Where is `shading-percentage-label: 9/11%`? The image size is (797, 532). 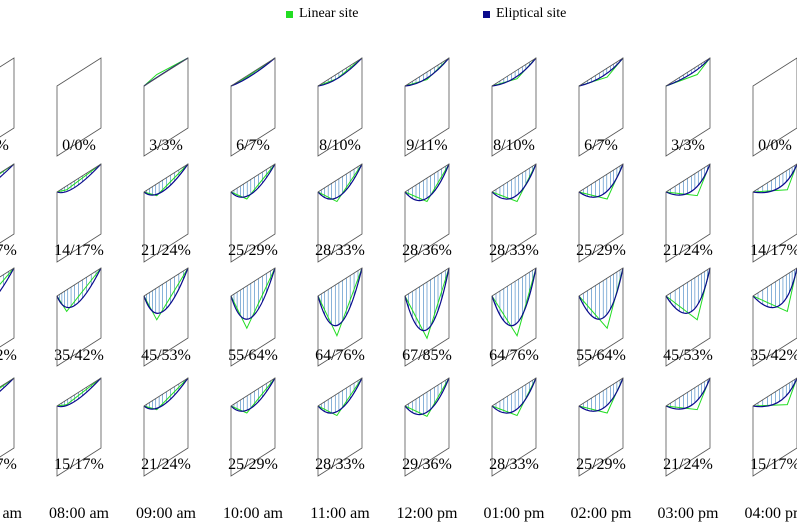 shading-percentage-label: 9/11% is located at coordinates (427, 145).